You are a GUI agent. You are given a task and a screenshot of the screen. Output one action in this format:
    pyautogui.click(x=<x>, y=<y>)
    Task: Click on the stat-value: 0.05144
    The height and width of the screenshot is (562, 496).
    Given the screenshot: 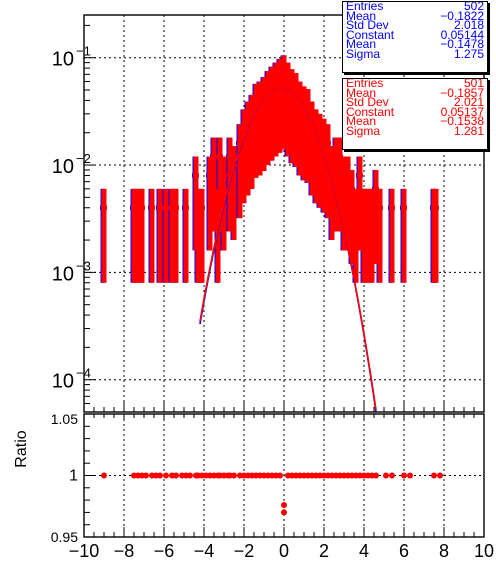 What is the action you would take?
    pyautogui.click(x=462, y=34)
    